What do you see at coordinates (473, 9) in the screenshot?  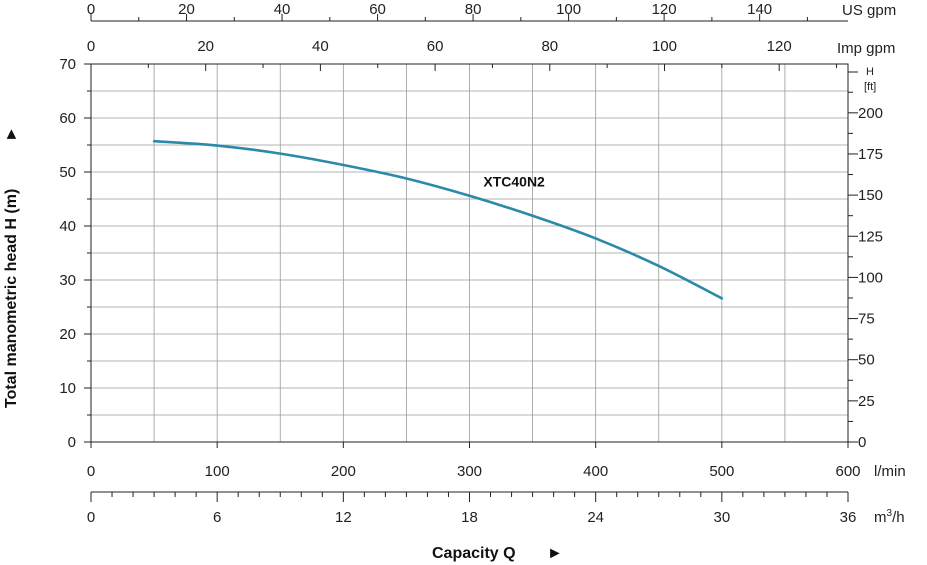 I see `usgpm-tick-label: 80` at bounding box center [473, 9].